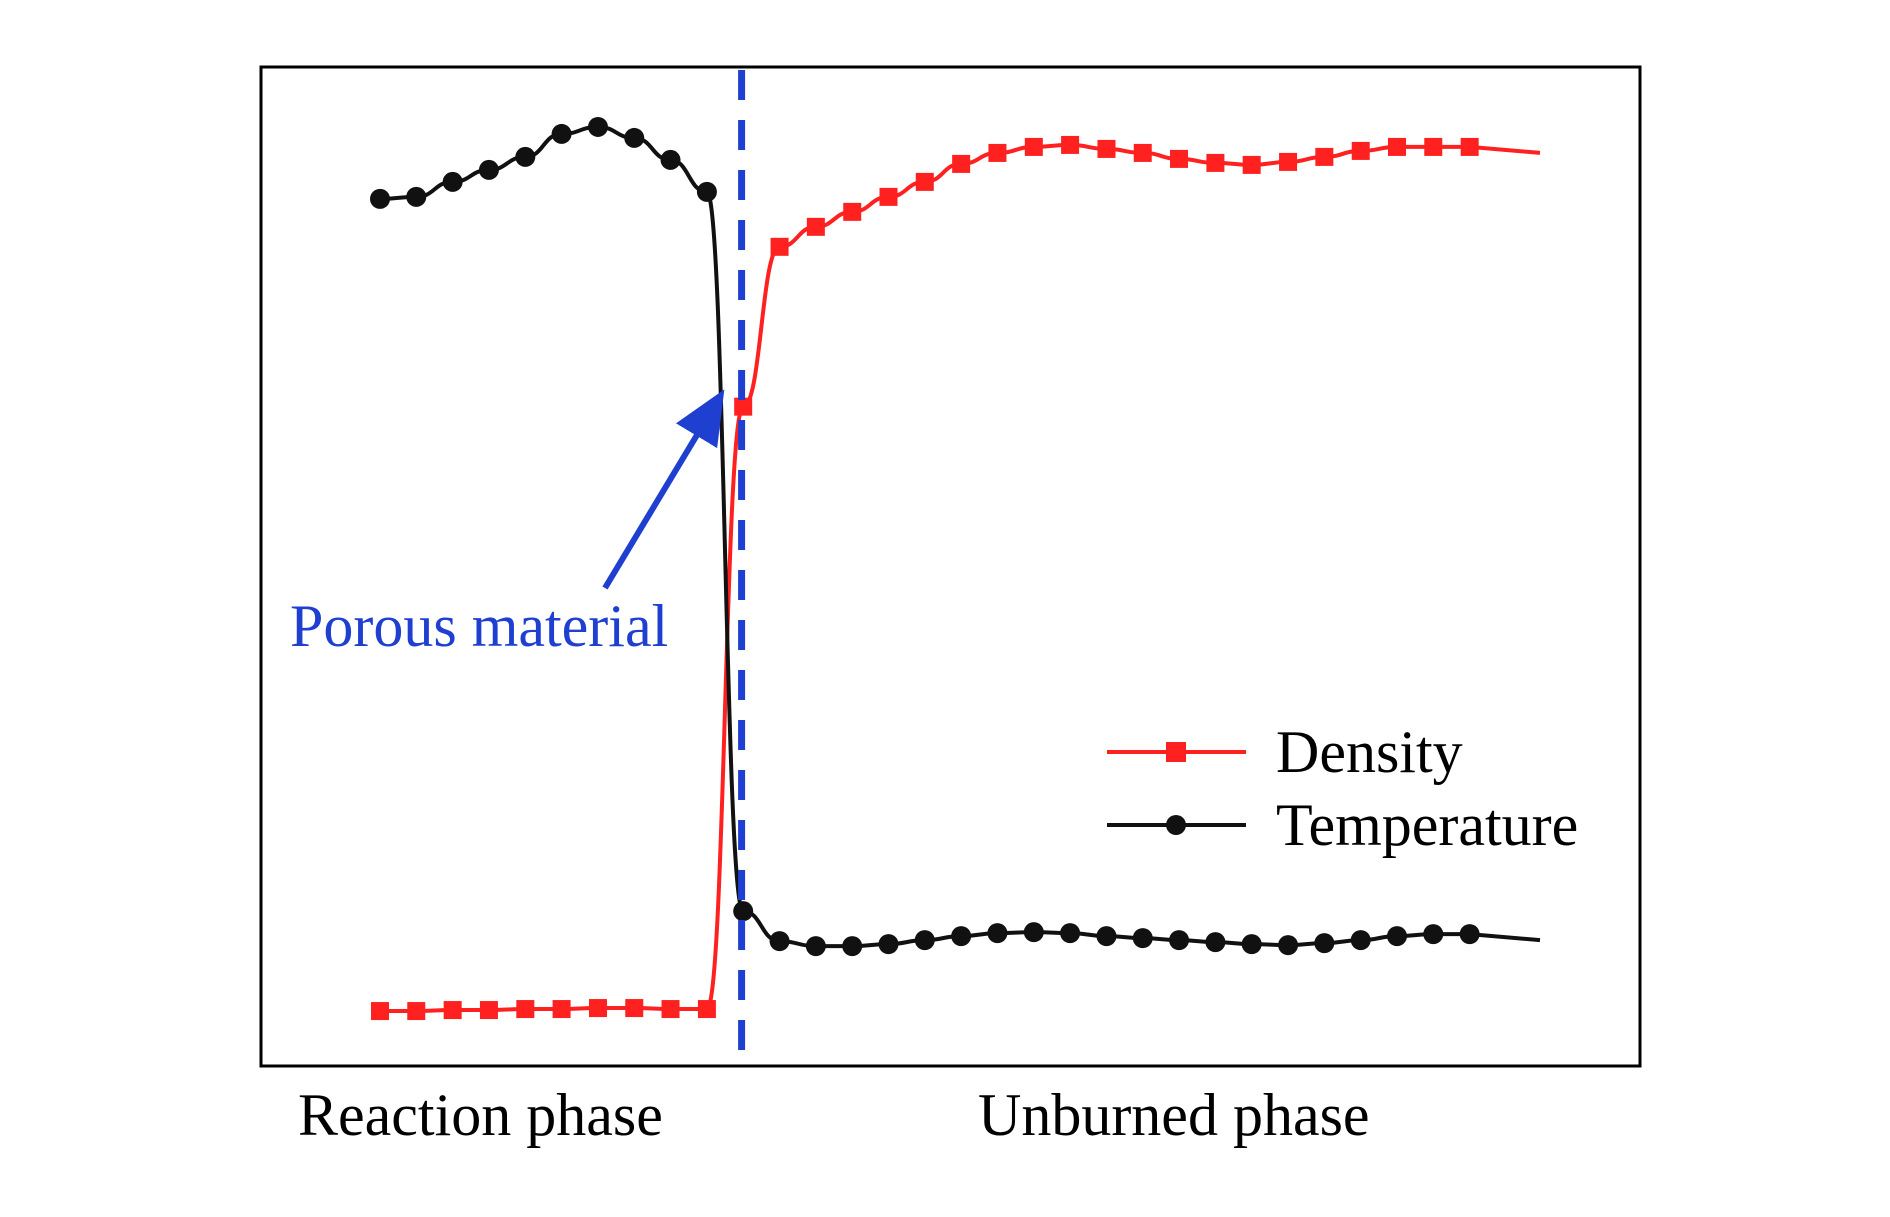 The image size is (1890, 1217). Describe the element at coordinates (1342, 788) in the screenshot. I see `legend: Density Temperature` at that location.